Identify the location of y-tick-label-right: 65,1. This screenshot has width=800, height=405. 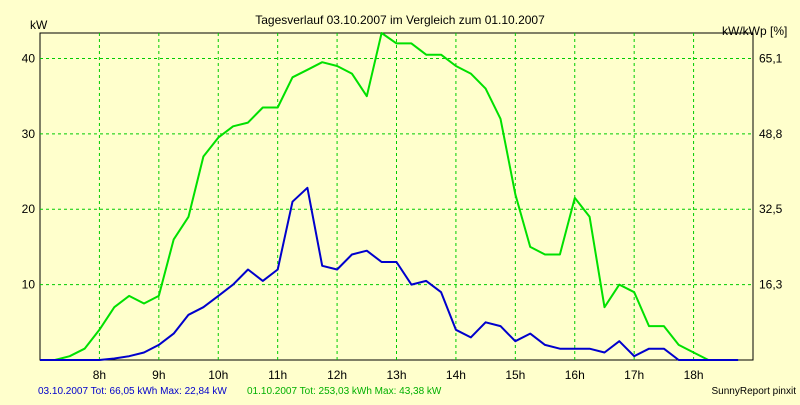
(771, 58).